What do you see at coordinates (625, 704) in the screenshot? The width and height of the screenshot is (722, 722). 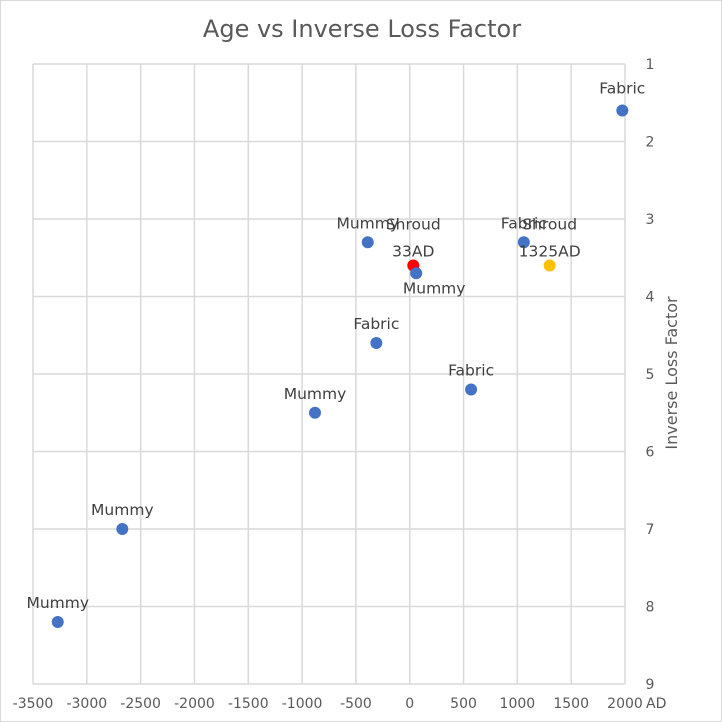 I see `x-tick-label: 2000` at bounding box center [625, 704].